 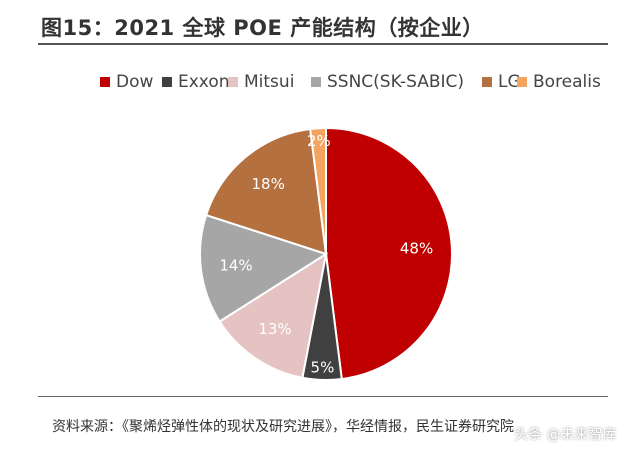 I want to click on pie-slice-borealis, so click(x=318, y=190).